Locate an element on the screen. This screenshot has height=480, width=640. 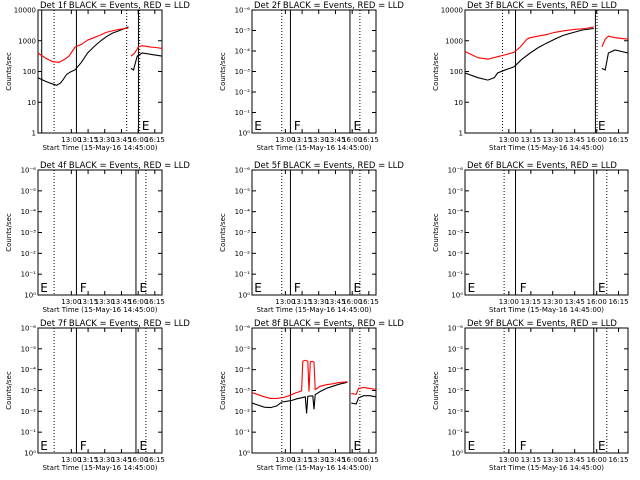
series-lld-line is located at coordinates (146, 51).